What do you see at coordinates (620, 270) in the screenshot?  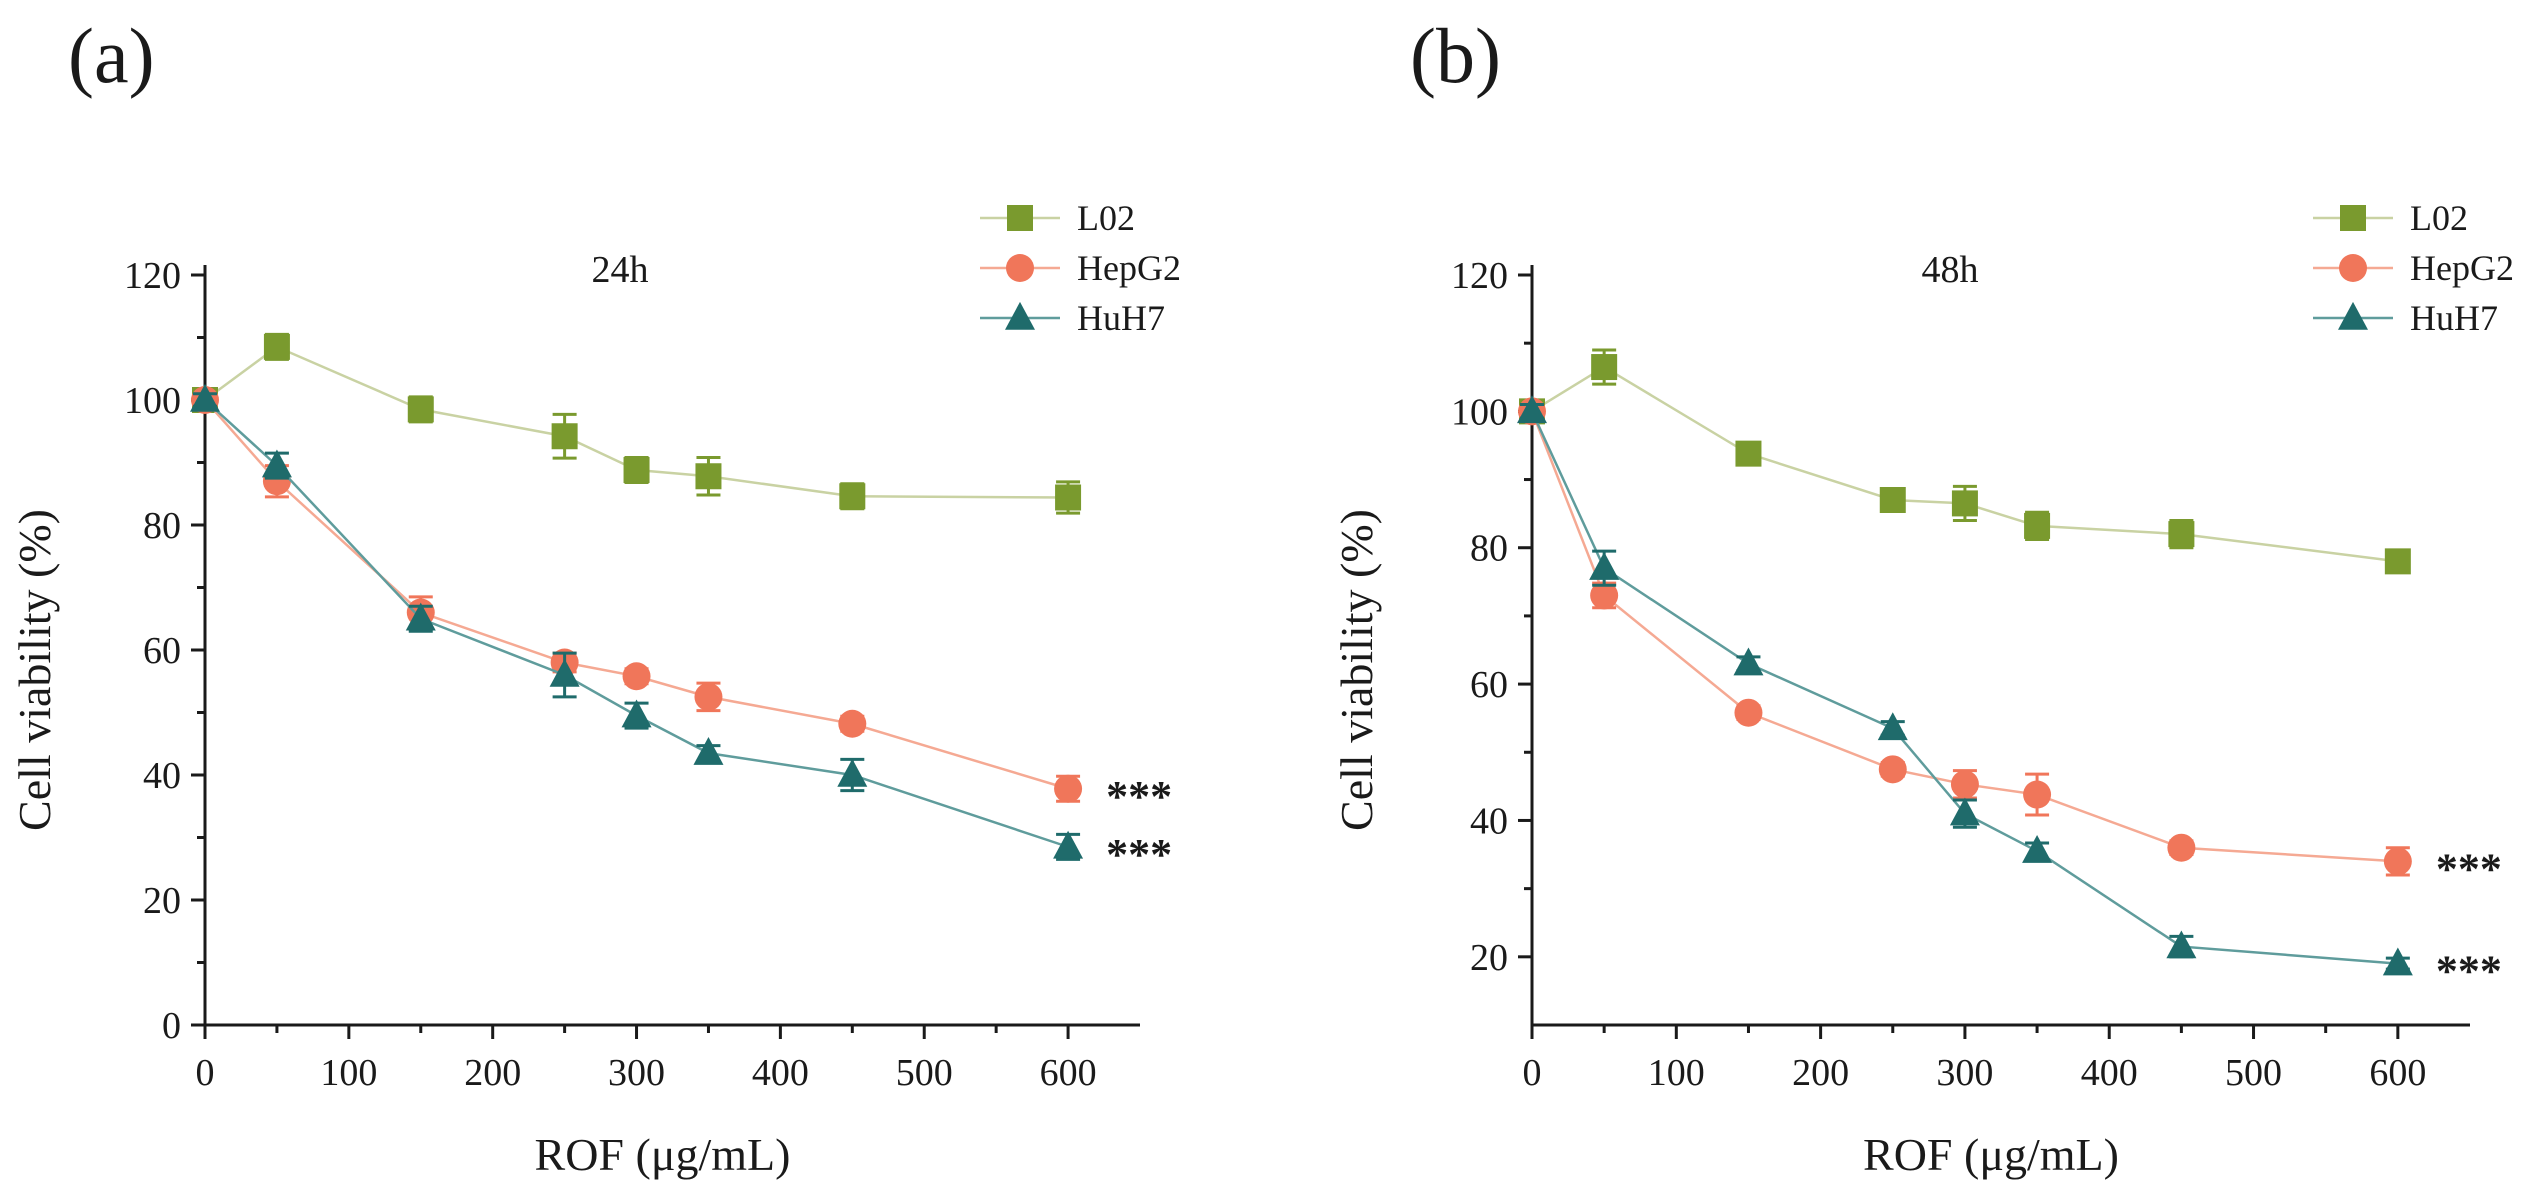 I see `chart-title: 24h` at bounding box center [620, 270].